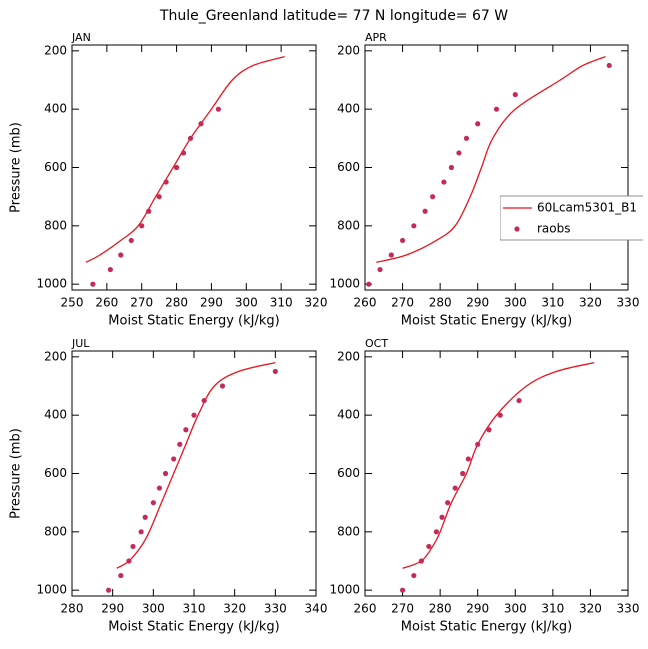  Describe the element at coordinates (376, 343) in the screenshot. I see `panel-title: OCT` at that location.